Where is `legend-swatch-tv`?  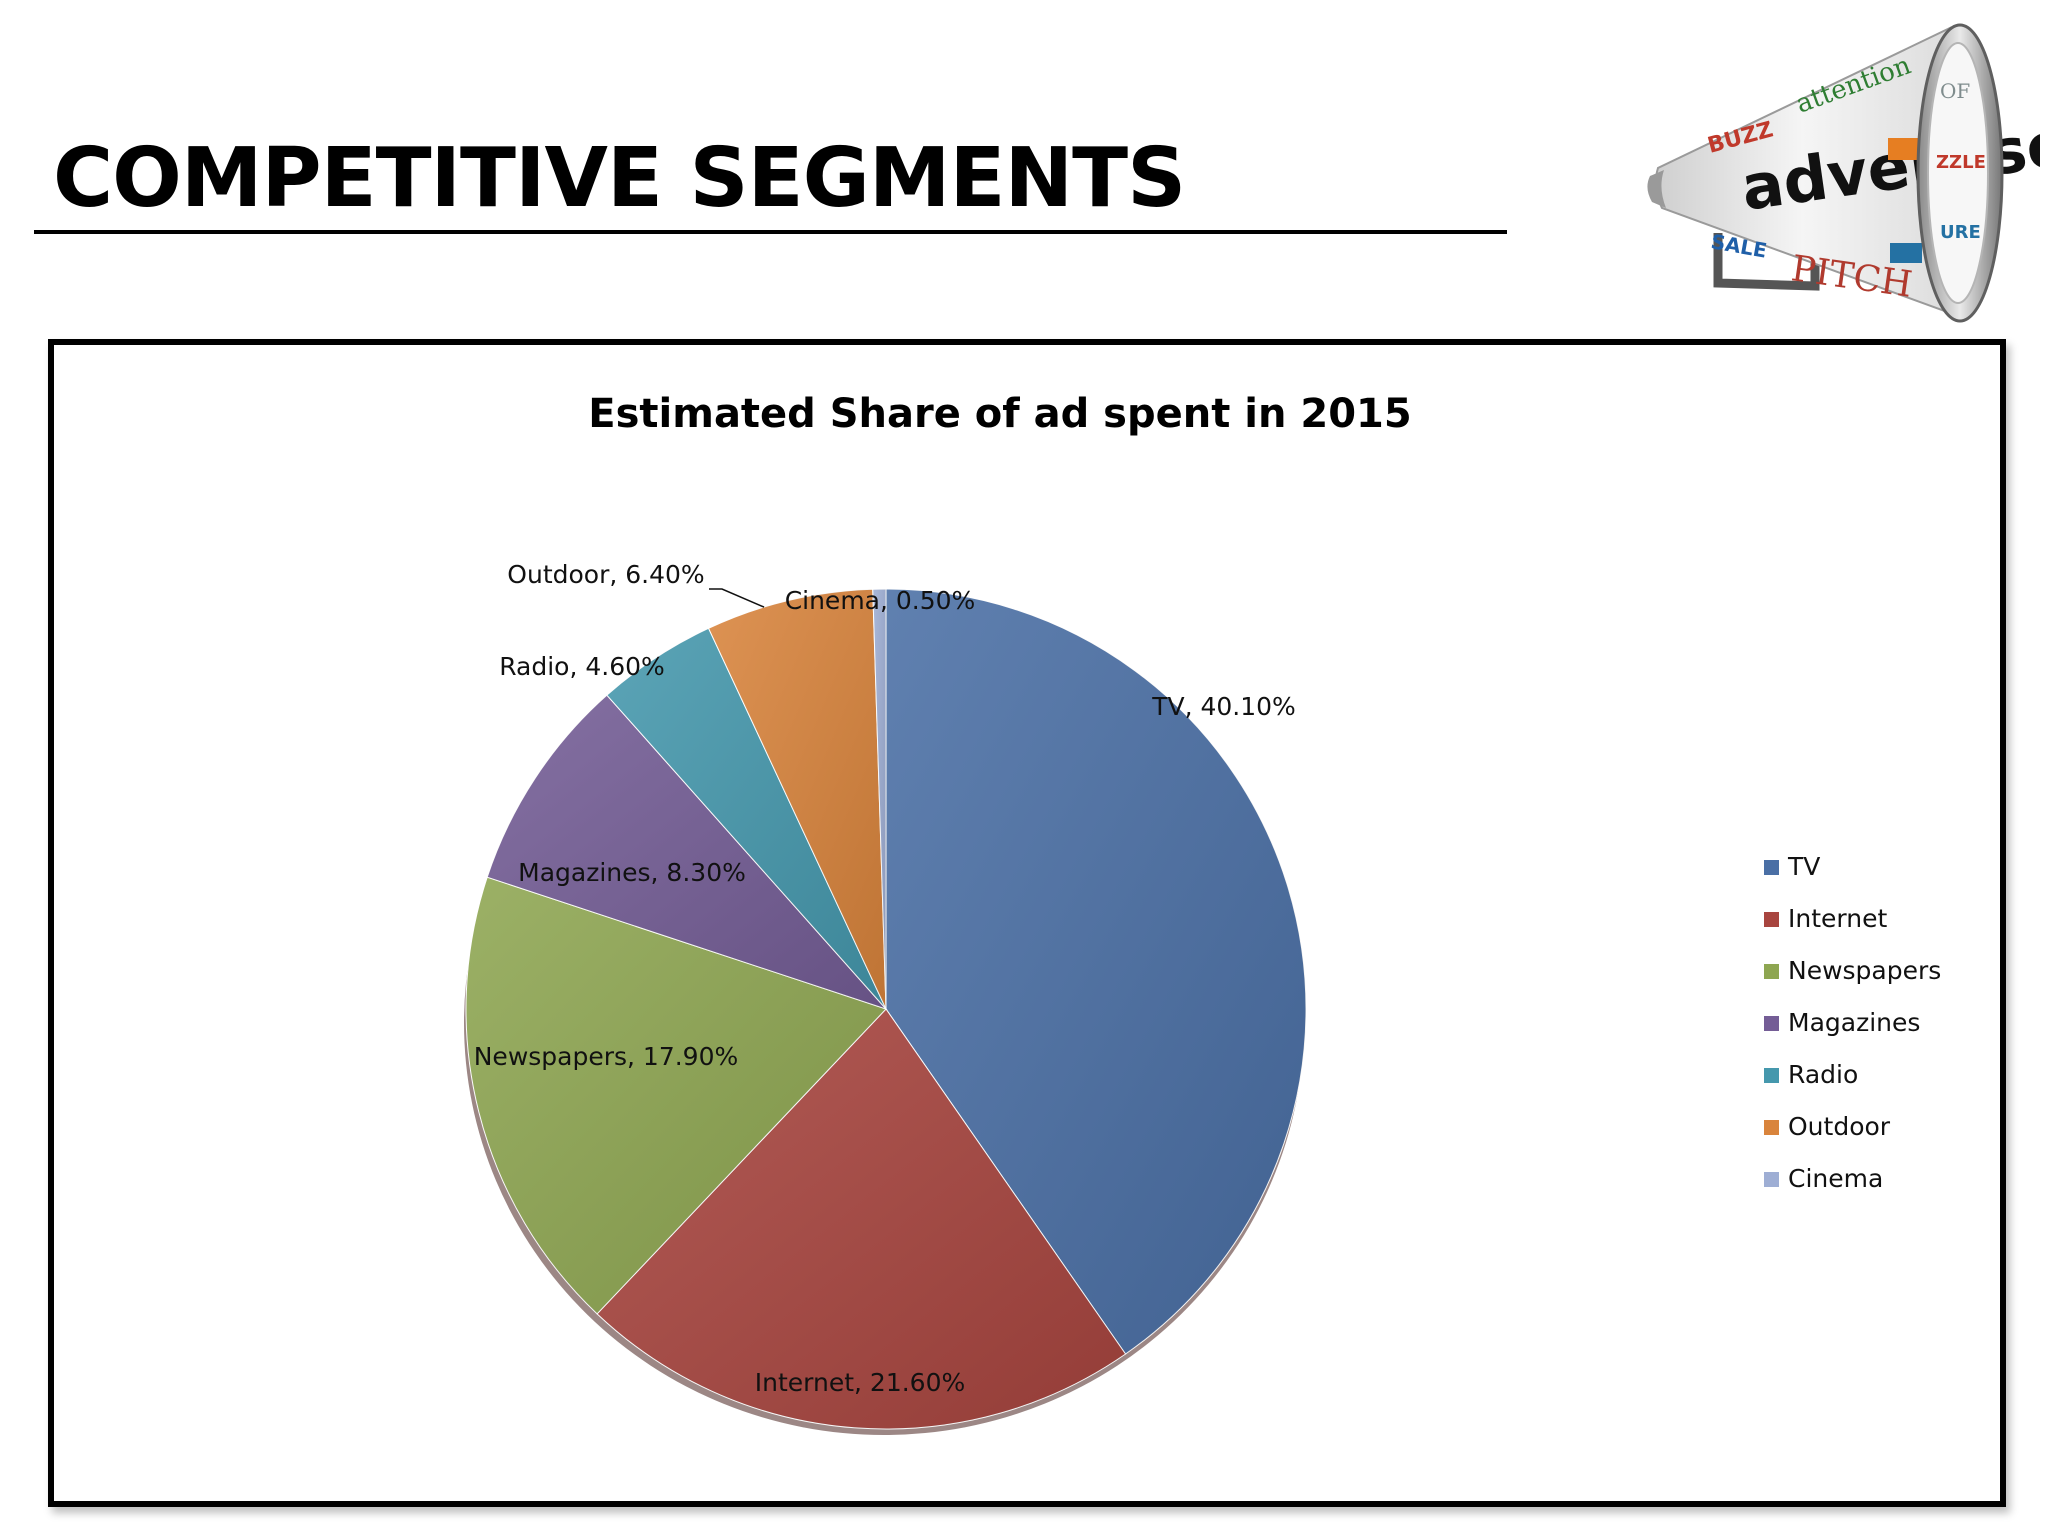 legend-swatch-tv is located at coordinates (1771, 867).